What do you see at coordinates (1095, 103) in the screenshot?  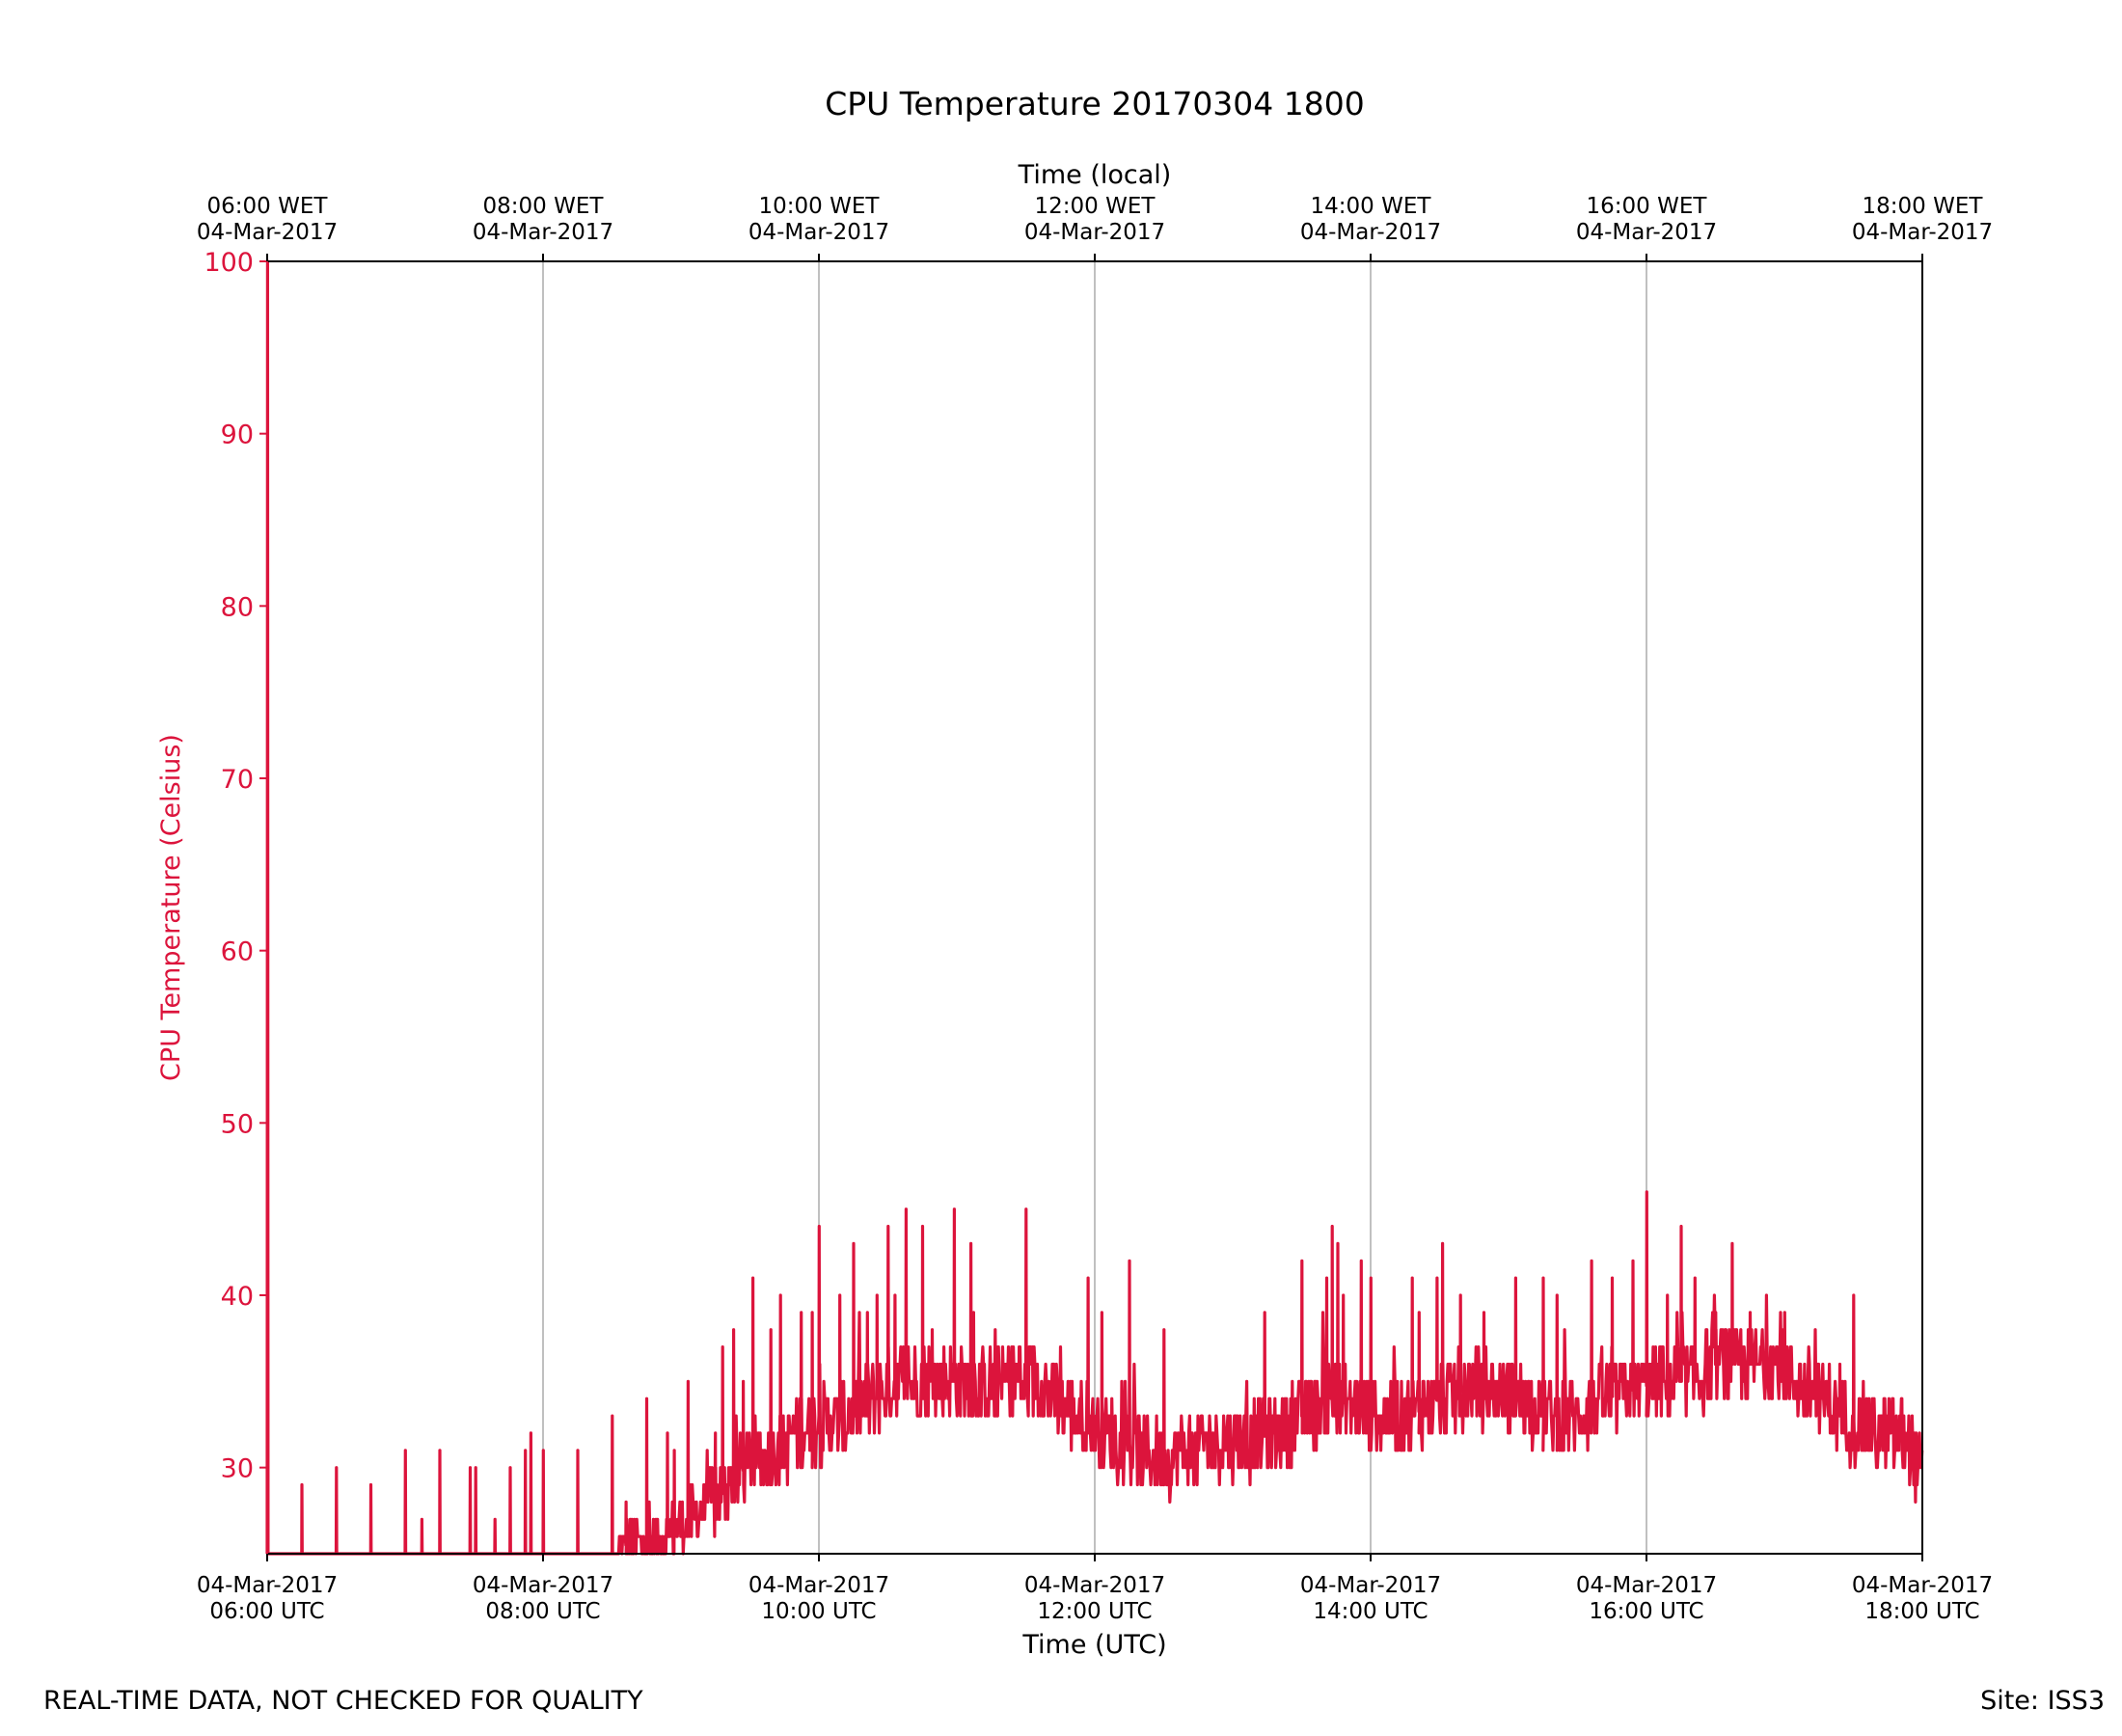 I see `chart-title: CPU Temperature 20170304 1800` at bounding box center [1095, 103].